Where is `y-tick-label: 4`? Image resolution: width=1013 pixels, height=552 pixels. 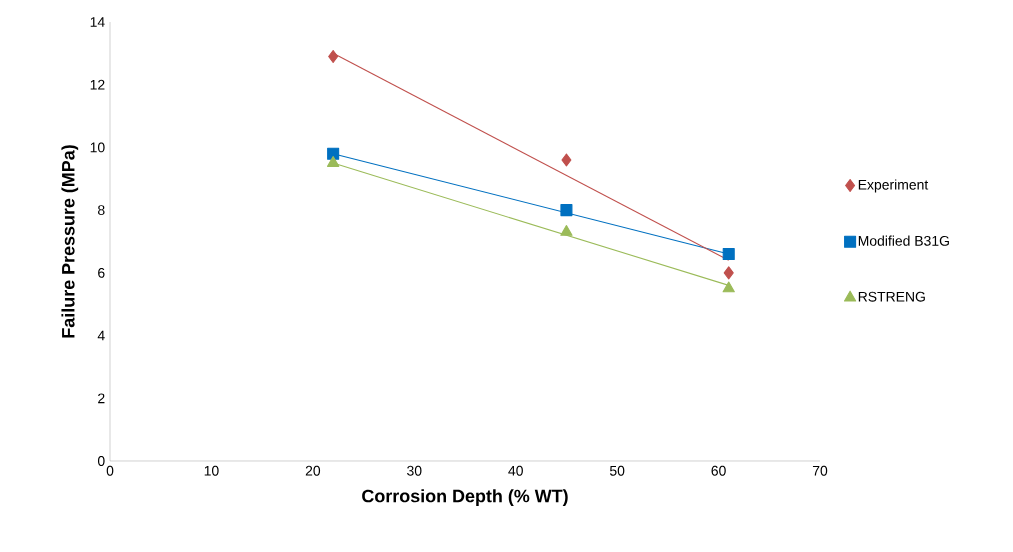 y-tick-label: 4 is located at coordinates (101, 335).